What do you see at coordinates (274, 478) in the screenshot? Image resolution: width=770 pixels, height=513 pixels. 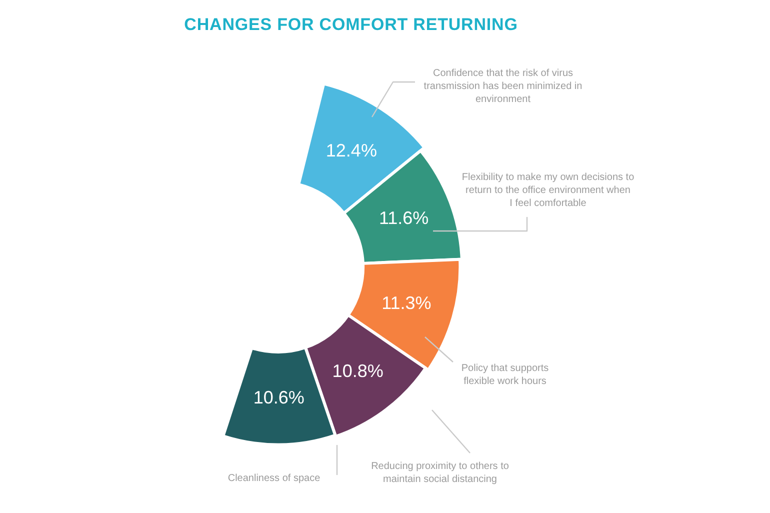 I see `slice-label: Cleanliness of space` at bounding box center [274, 478].